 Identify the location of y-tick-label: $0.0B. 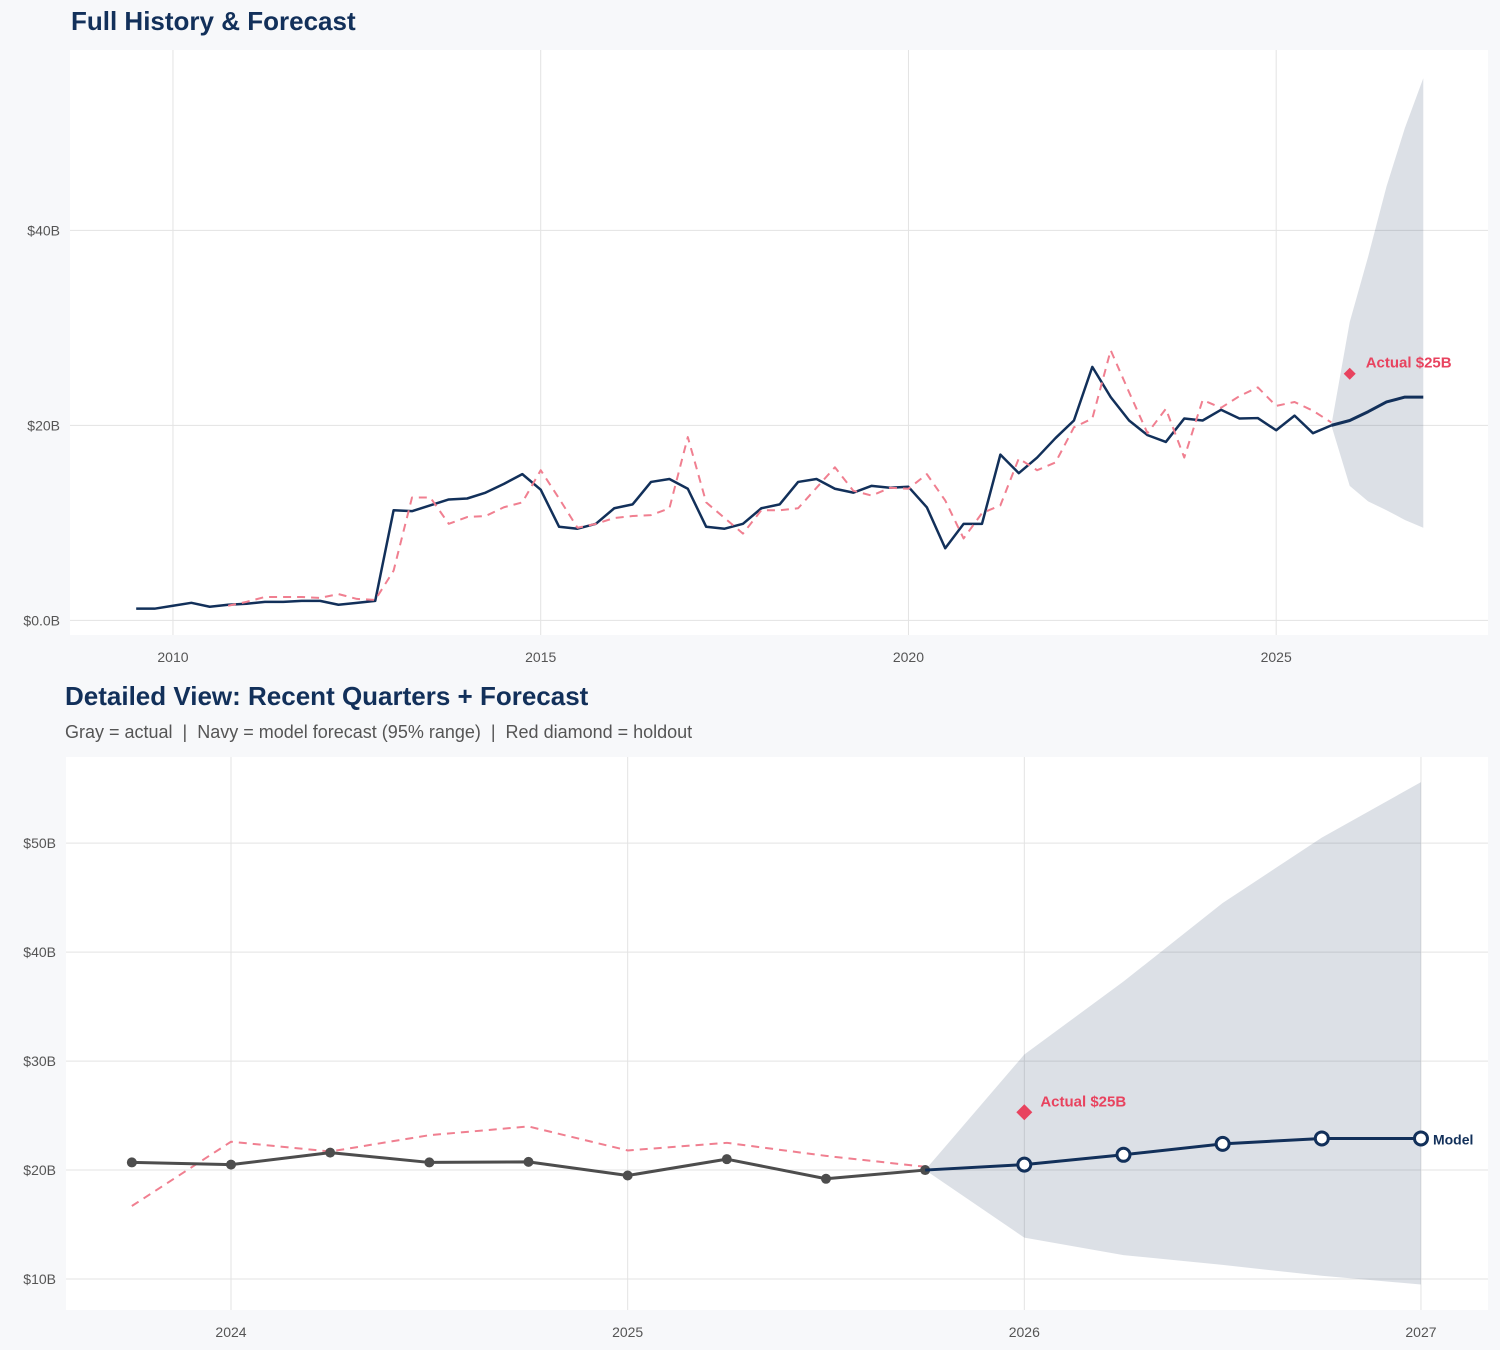
(41, 620).